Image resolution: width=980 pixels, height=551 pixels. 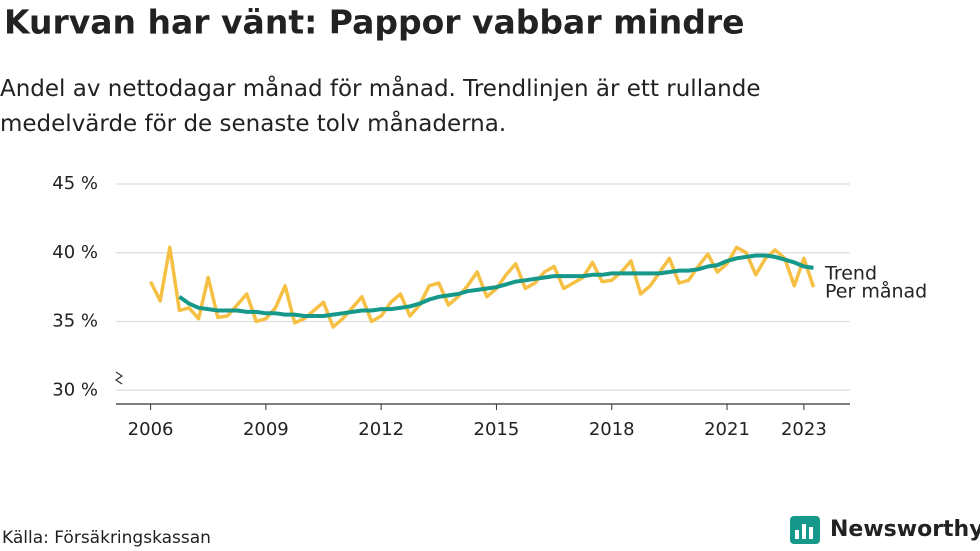 I want to click on brand: Newsworthy, so click(x=905, y=529).